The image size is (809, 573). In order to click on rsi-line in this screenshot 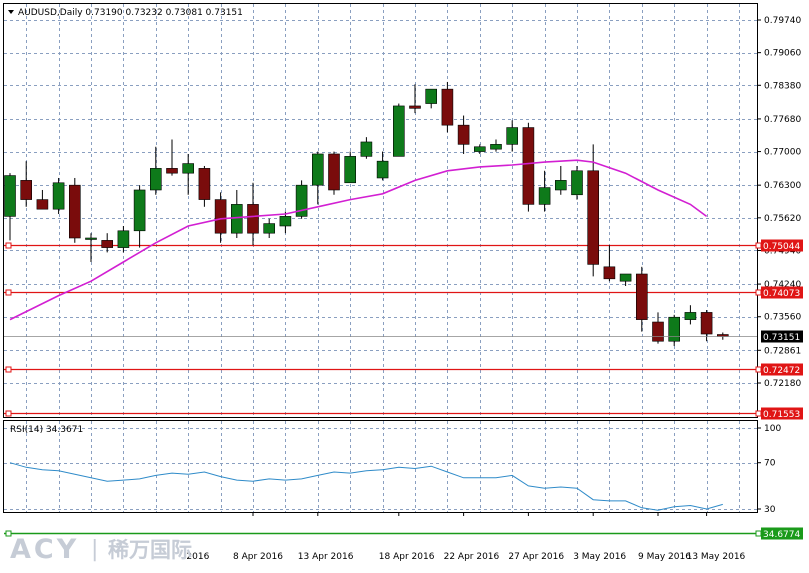, I will do `click(366, 486)`.